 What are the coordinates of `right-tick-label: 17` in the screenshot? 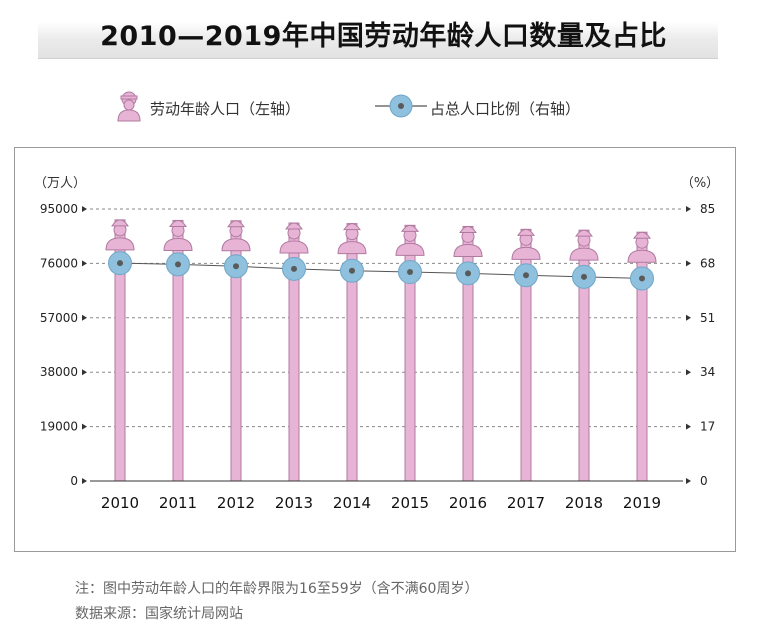 It's located at (707, 427).